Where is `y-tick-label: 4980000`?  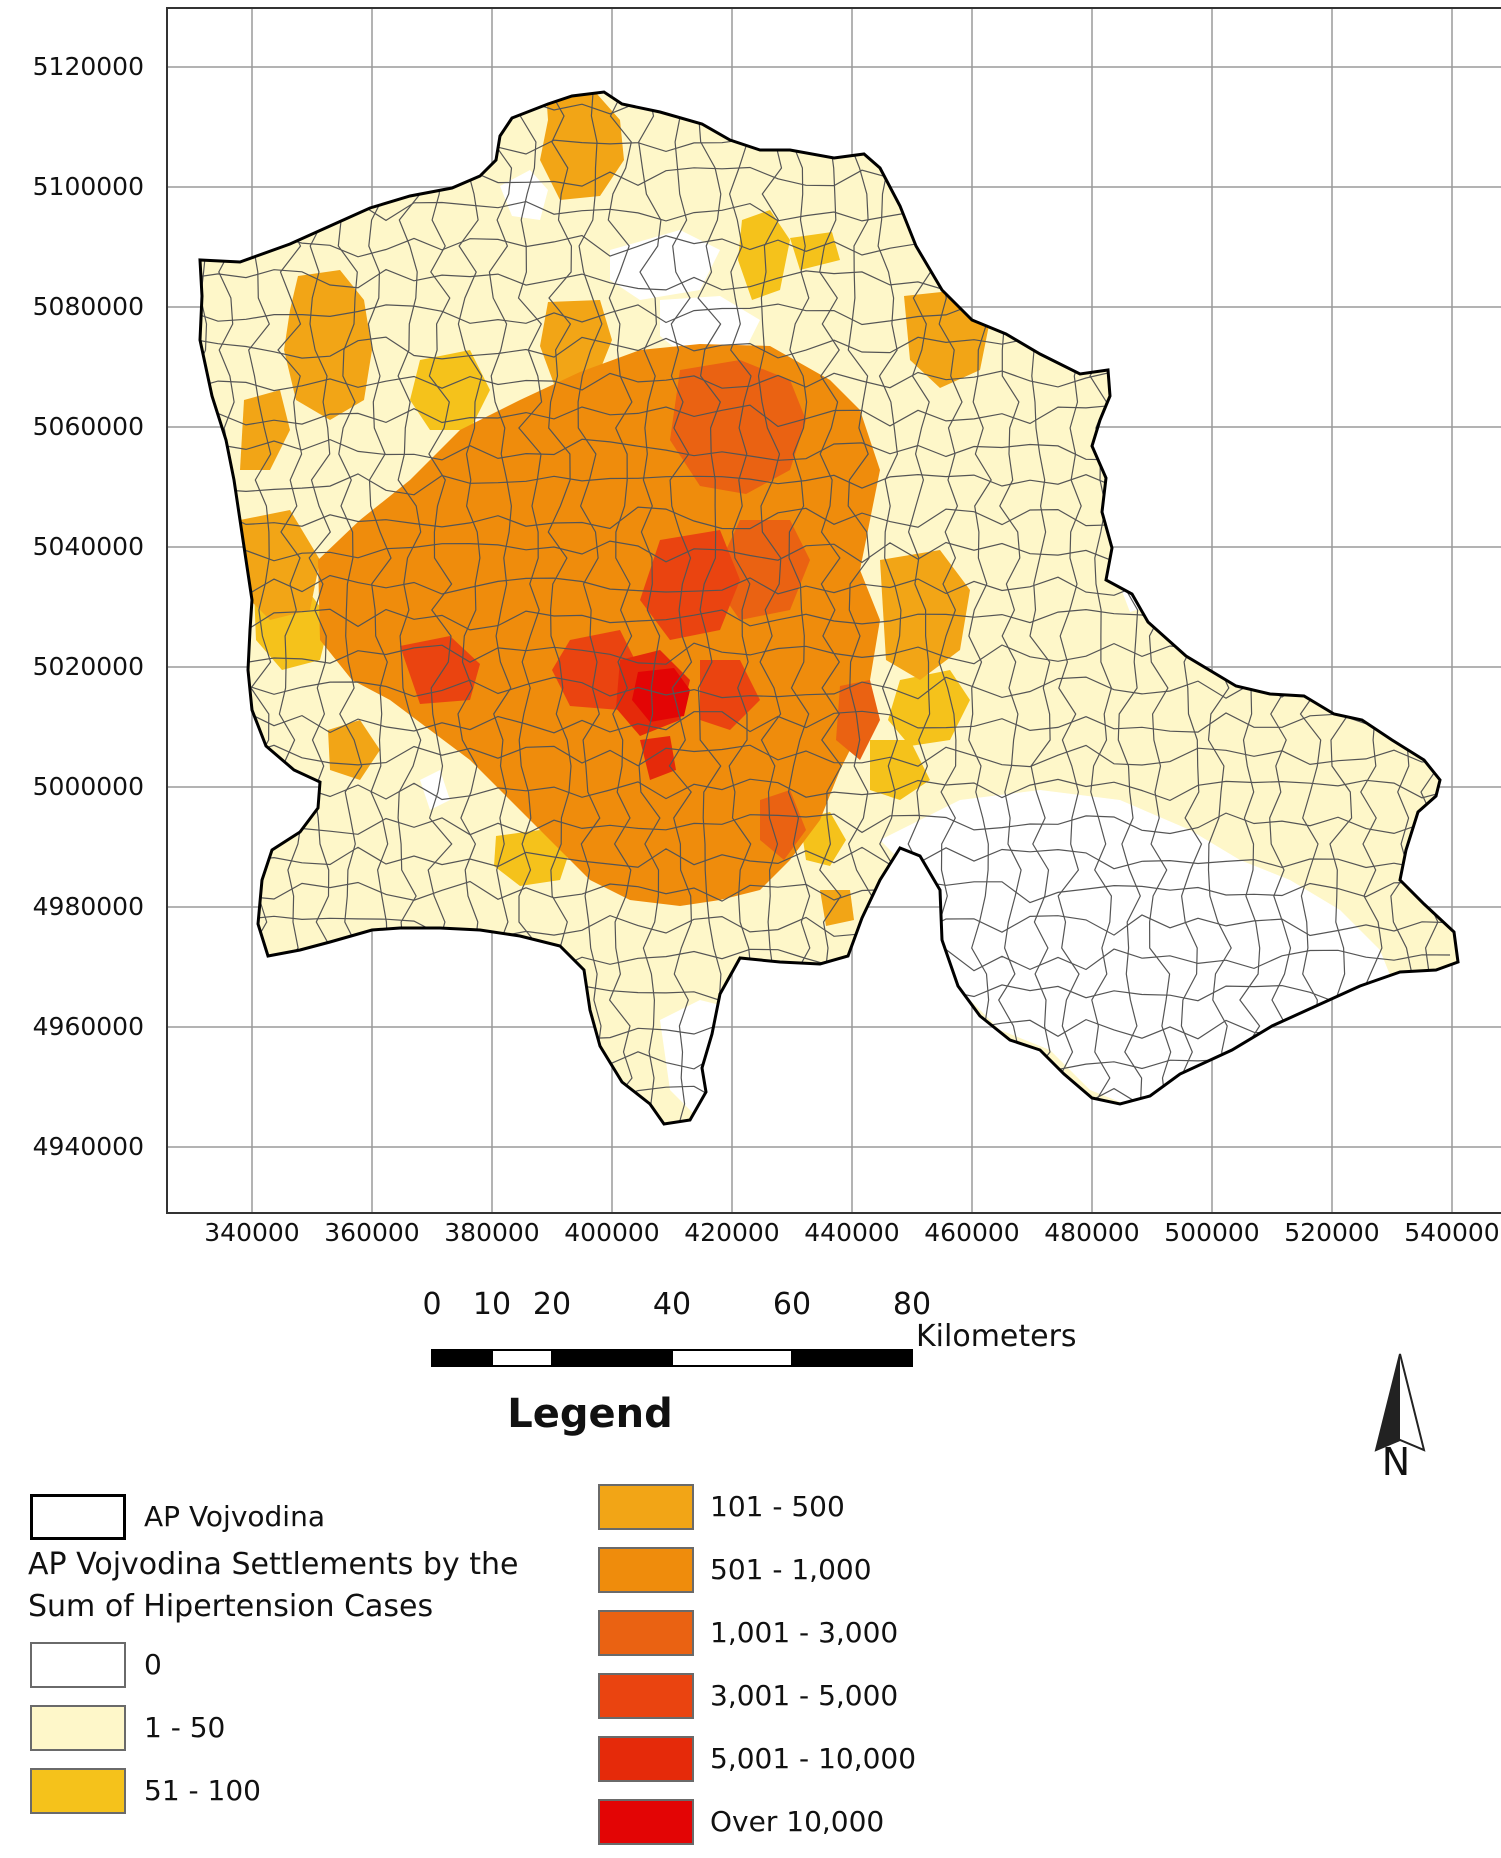 y-tick-label: 4980000 is located at coordinates (88, 906).